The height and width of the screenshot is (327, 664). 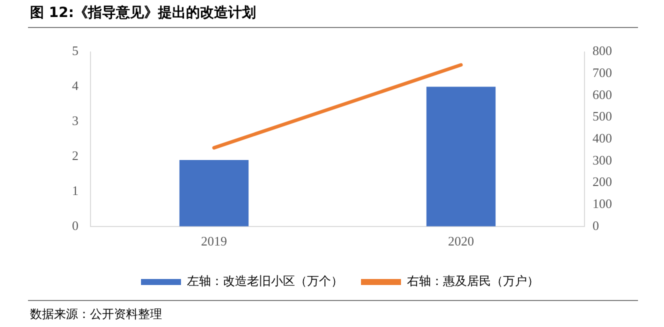 What do you see at coordinates (602, 94) in the screenshot?
I see `y2-tick-label: 600` at bounding box center [602, 94].